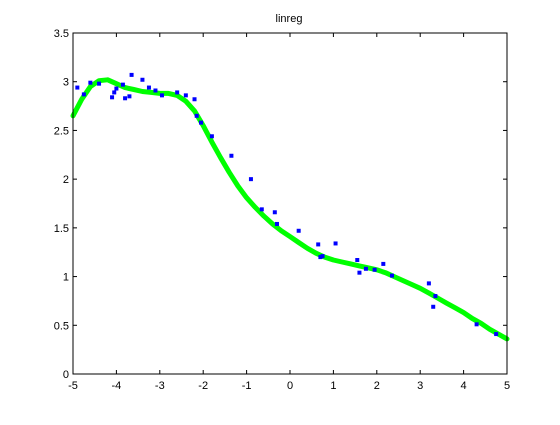 The width and height of the screenshot is (560, 425). I want to click on x-tick-label: -3, so click(160, 386).